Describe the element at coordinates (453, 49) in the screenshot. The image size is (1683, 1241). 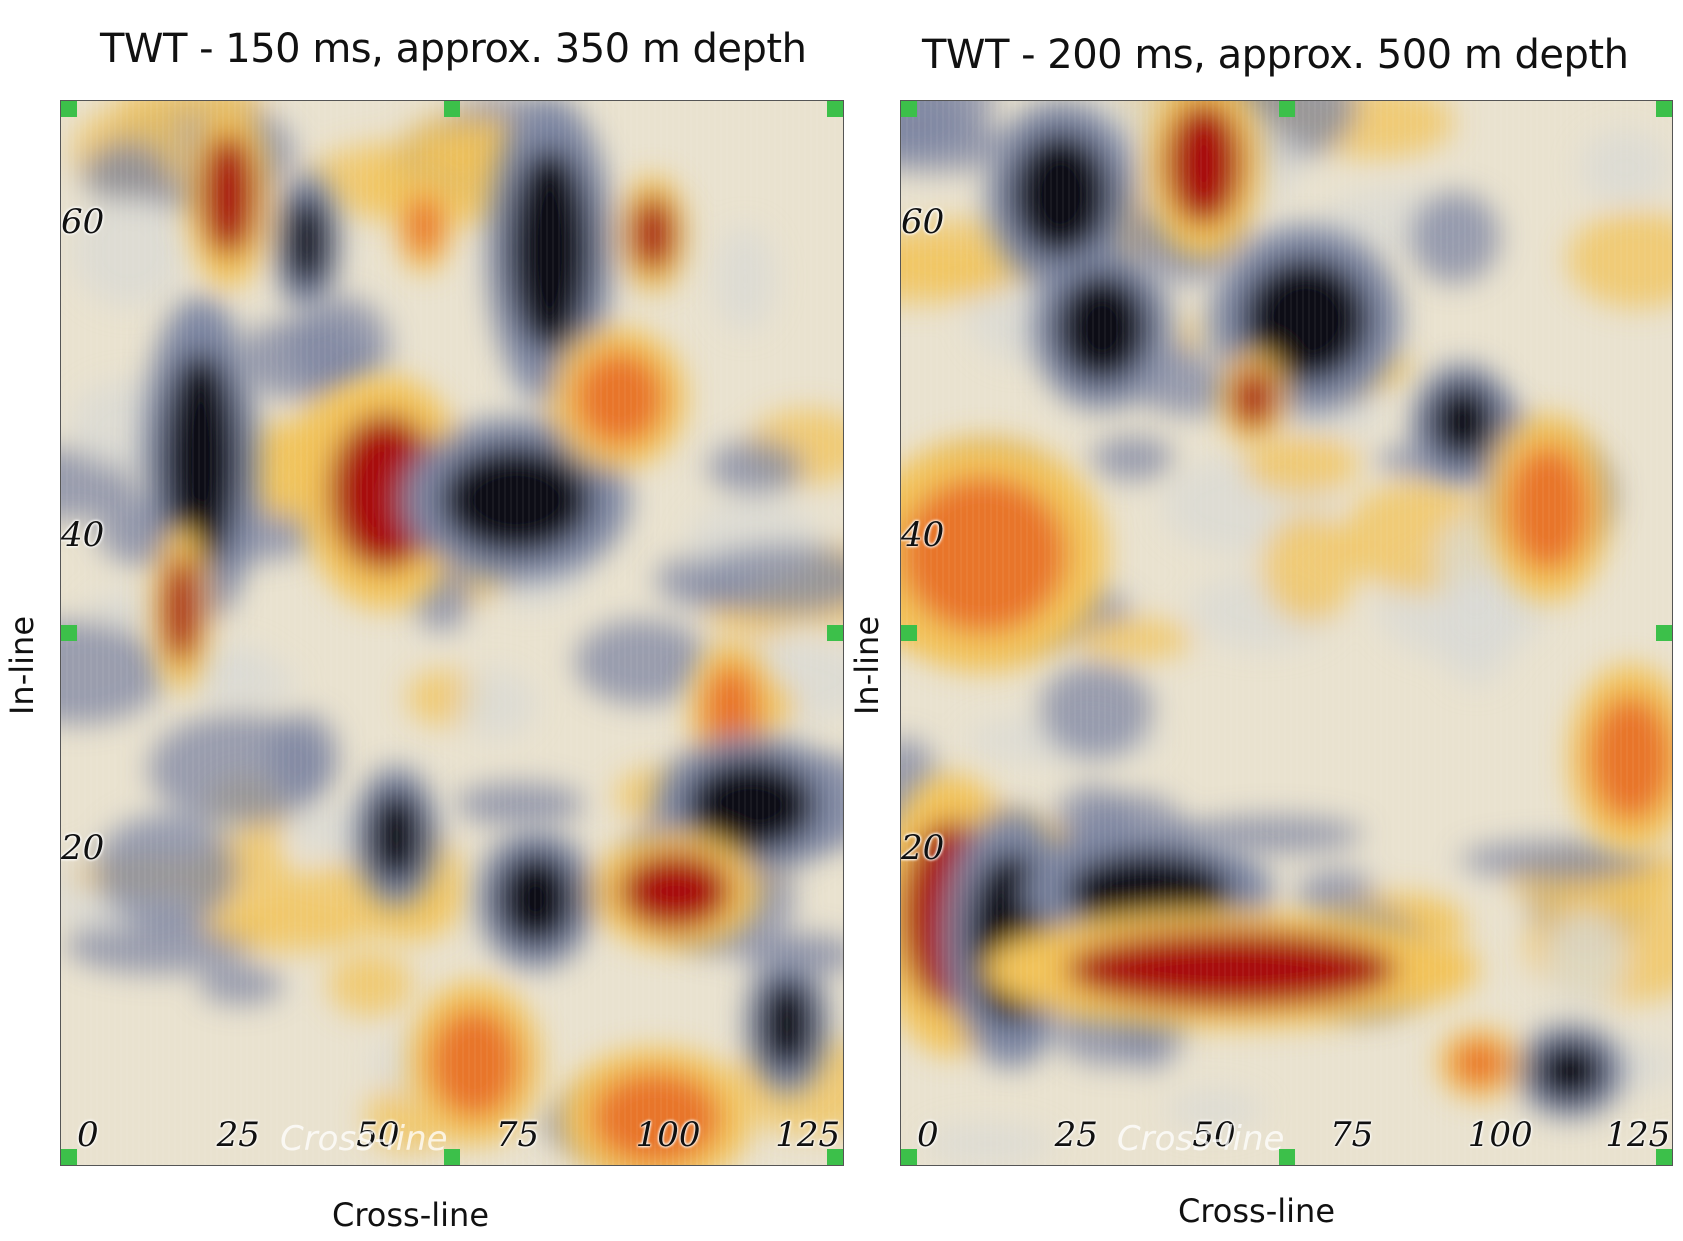
I see `chart-title: TWT - 150 ms, approx. 350 m depth` at that location.